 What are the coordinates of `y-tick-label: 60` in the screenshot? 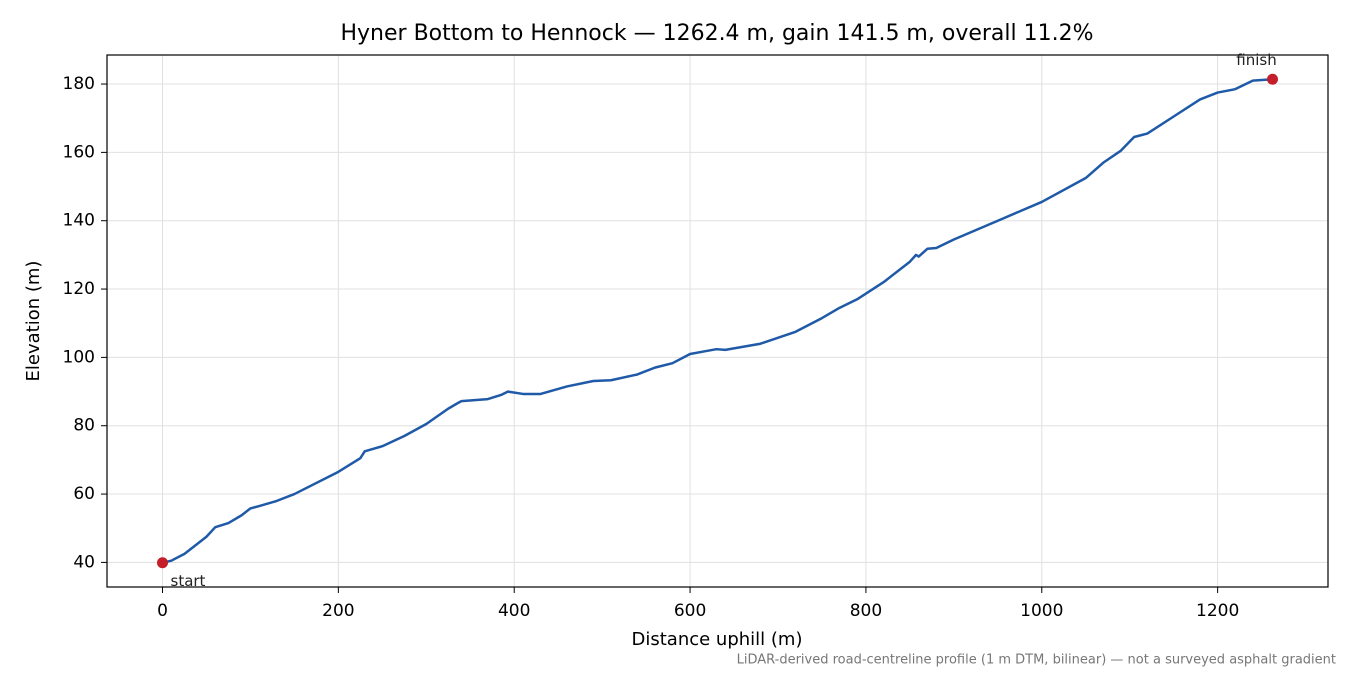 It's located at (84, 494).